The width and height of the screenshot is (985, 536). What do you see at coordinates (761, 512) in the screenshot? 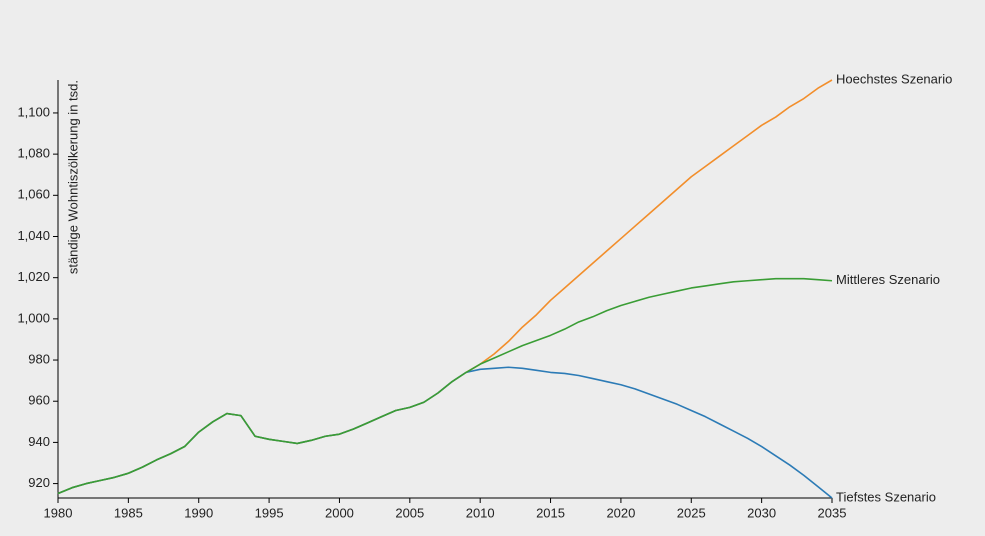
I see `x-tick-label: 2030` at bounding box center [761, 512].